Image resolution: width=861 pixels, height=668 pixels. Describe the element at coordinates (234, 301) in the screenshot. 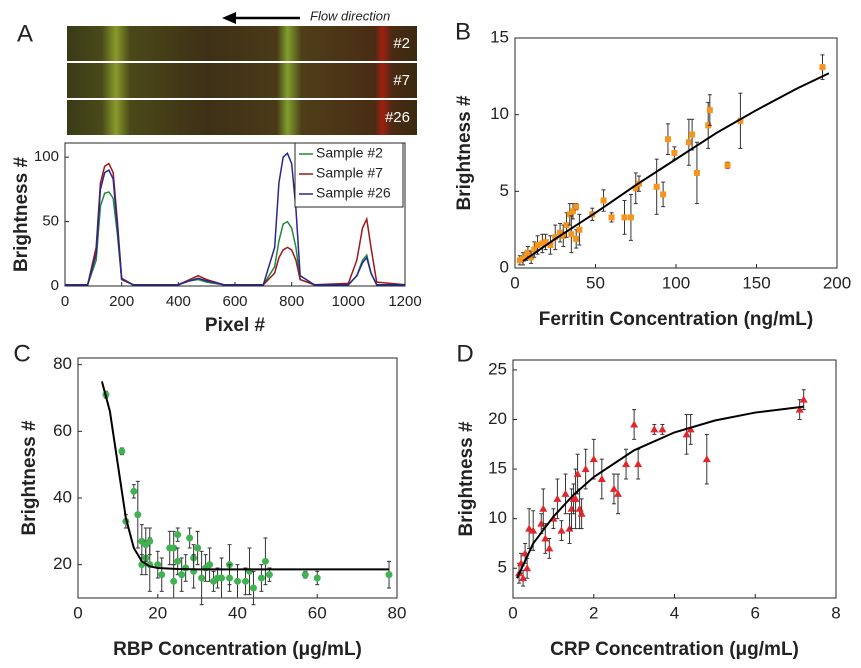

I see `x-tick-label: 600` at that location.